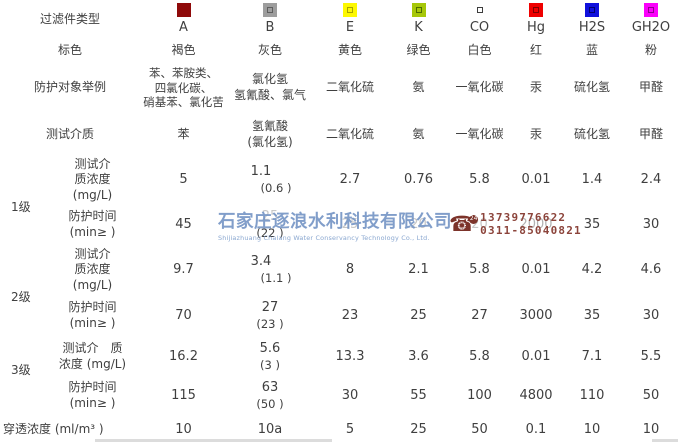 The image size is (681, 445). I want to click on value-main: 3.4, so click(261, 262).